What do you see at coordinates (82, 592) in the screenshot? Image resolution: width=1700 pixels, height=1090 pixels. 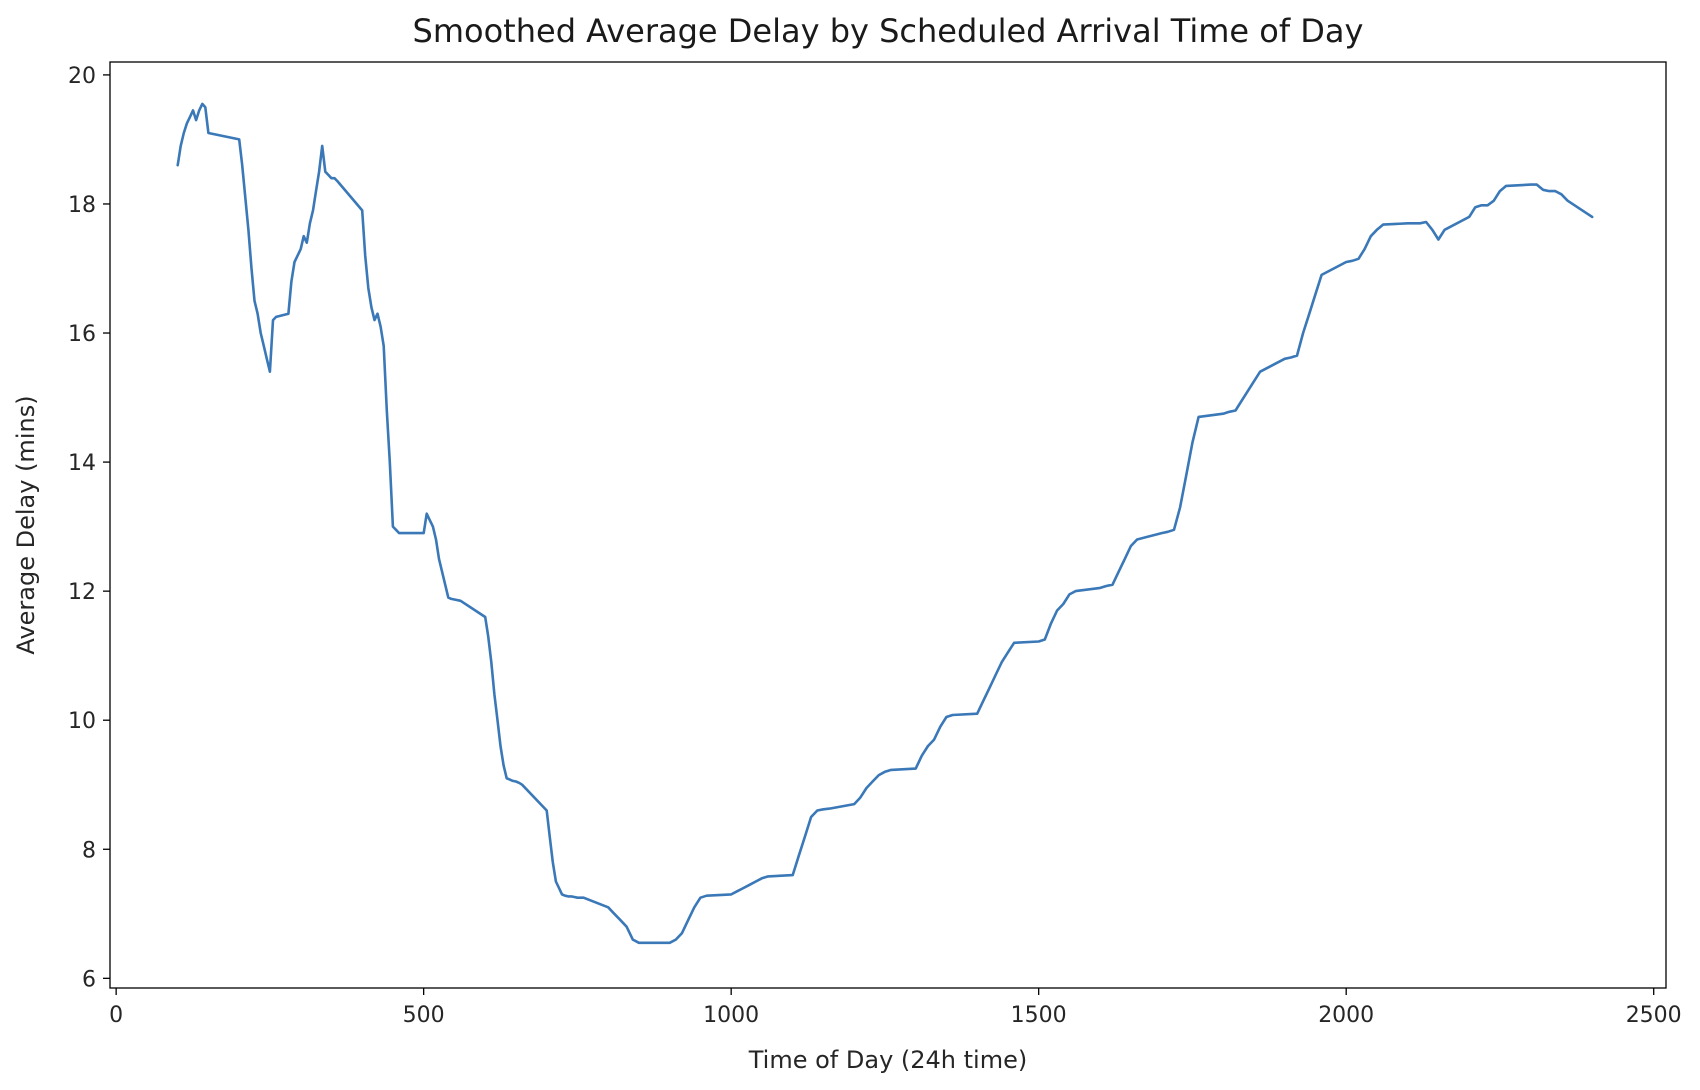 I see `y-tick-label: 12` at bounding box center [82, 592].